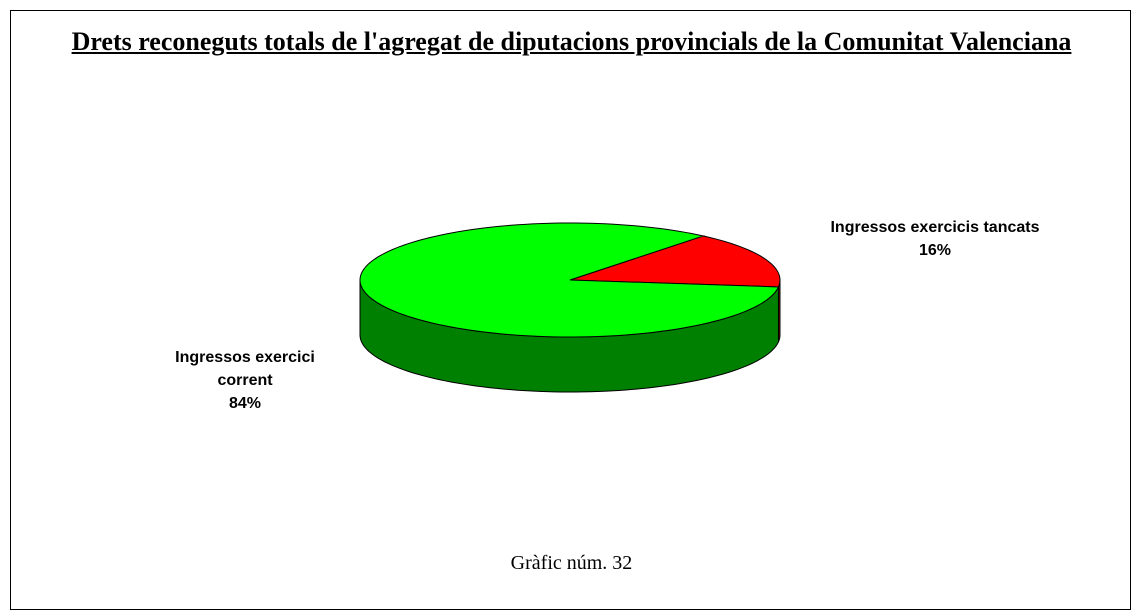 The width and height of the screenshot is (1143, 610). I want to click on chart, so click(570, 307).